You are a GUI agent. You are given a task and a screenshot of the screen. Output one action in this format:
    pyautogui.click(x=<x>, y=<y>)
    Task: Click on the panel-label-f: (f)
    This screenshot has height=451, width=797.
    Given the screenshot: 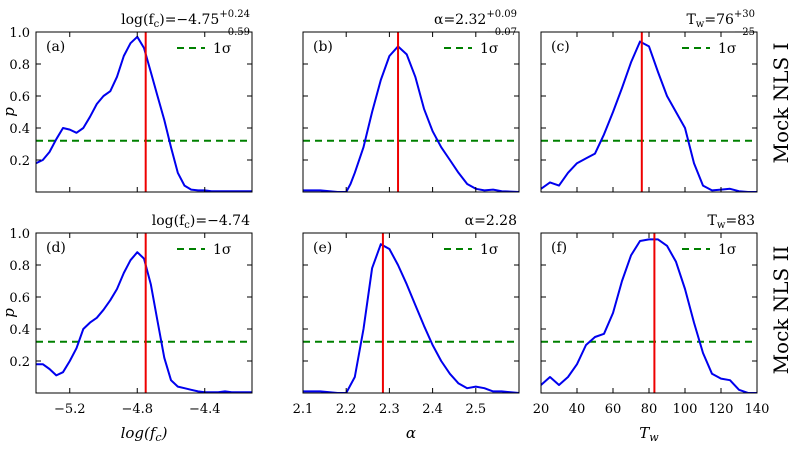 What is the action you would take?
    pyautogui.click(x=559, y=248)
    